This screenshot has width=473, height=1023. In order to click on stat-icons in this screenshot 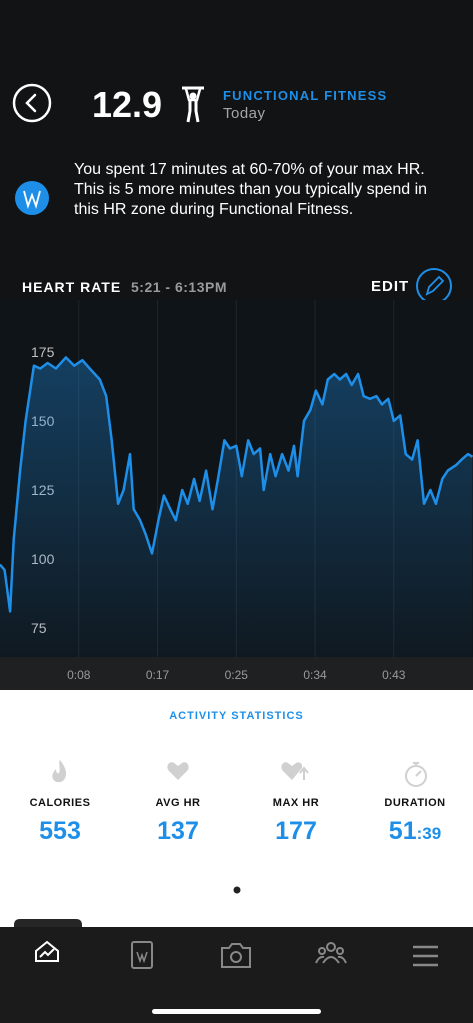, I will do `click(239, 773)`.